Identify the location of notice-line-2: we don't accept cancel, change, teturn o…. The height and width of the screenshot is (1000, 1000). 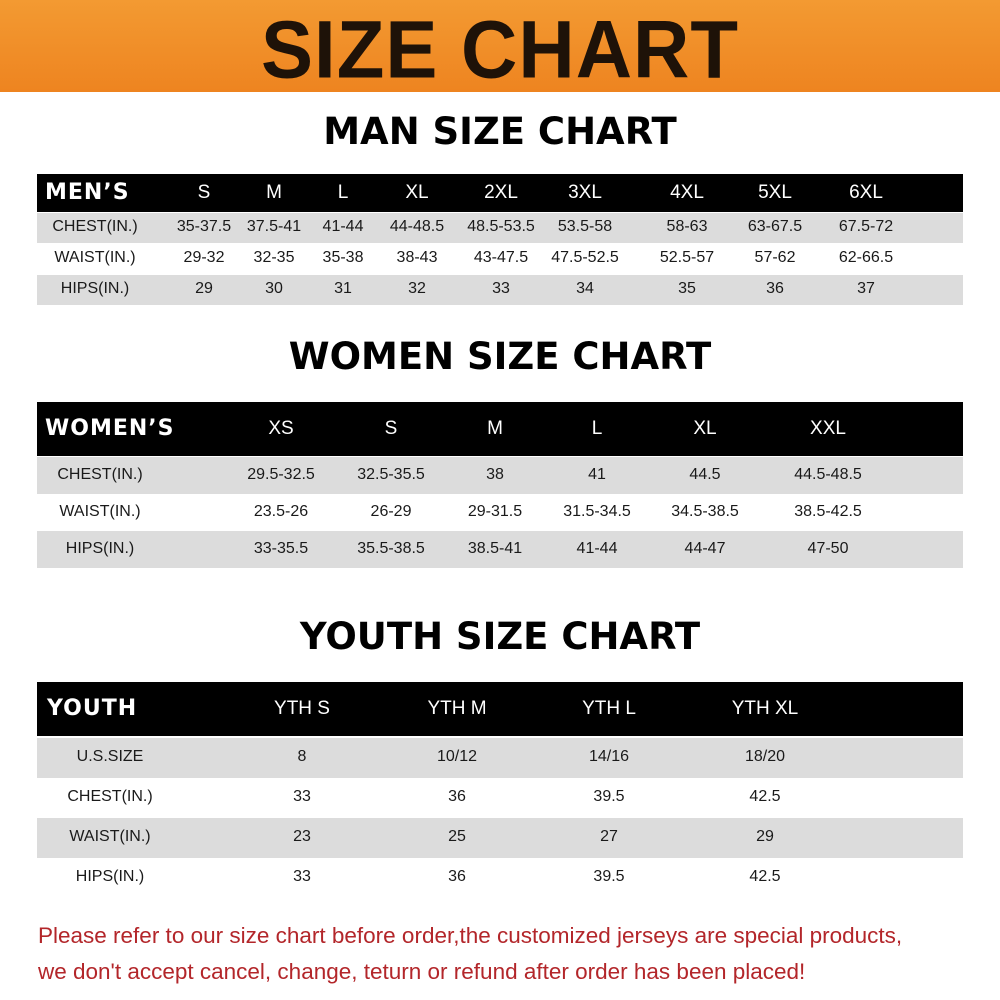
(422, 971).